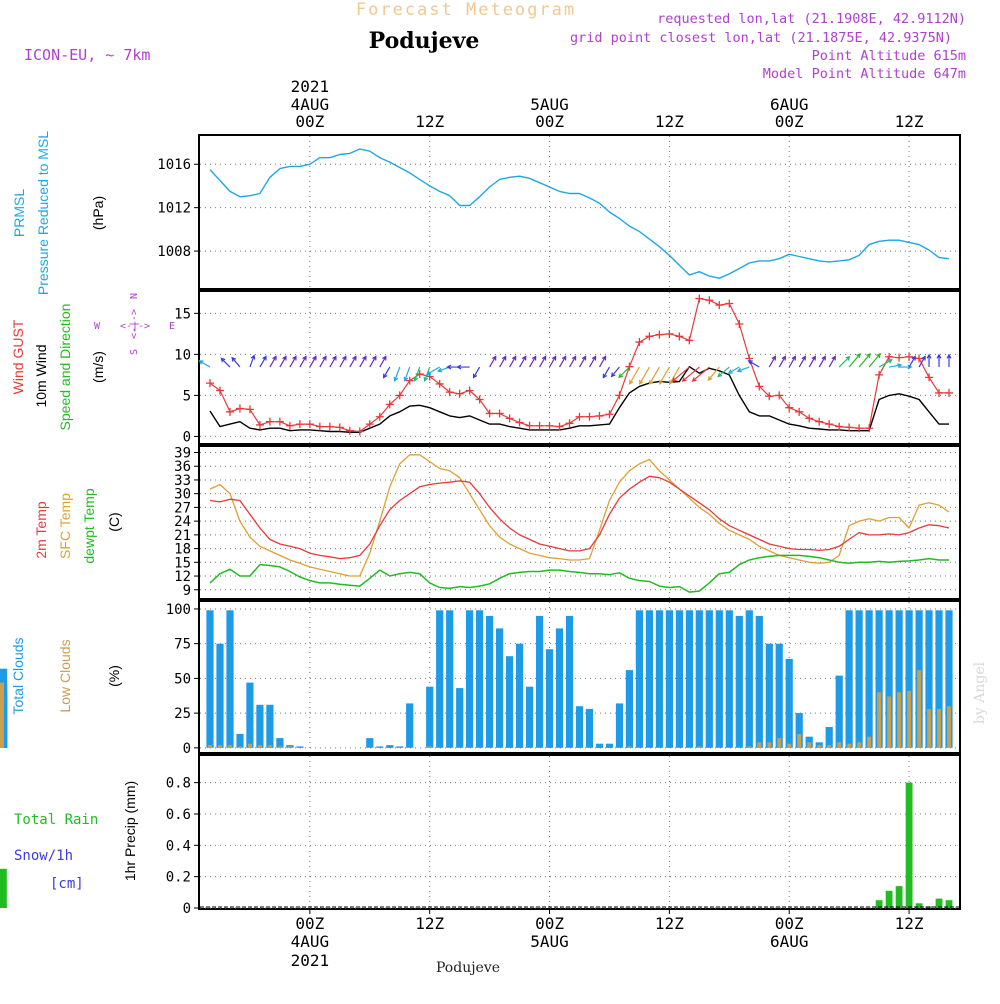 This screenshot has height=1004, width=1000. I want to click on y-tick-label: 0, so click(187, 437).